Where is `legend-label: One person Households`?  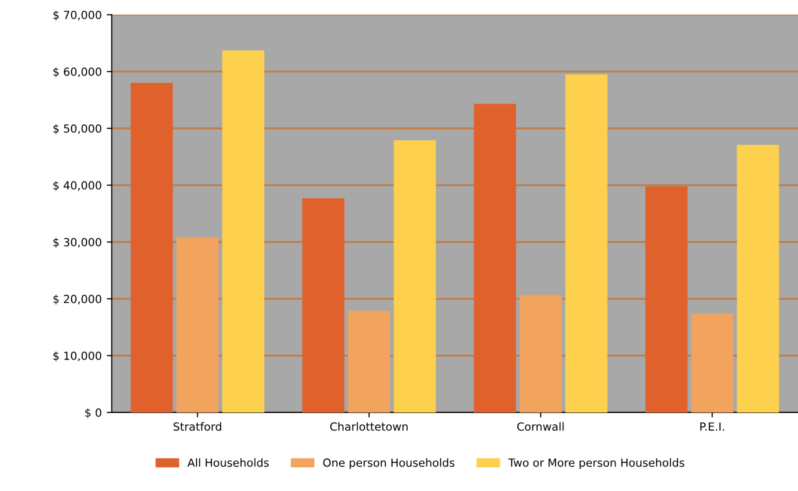 legend-label: One person Households is located at coordinates (388, 463).